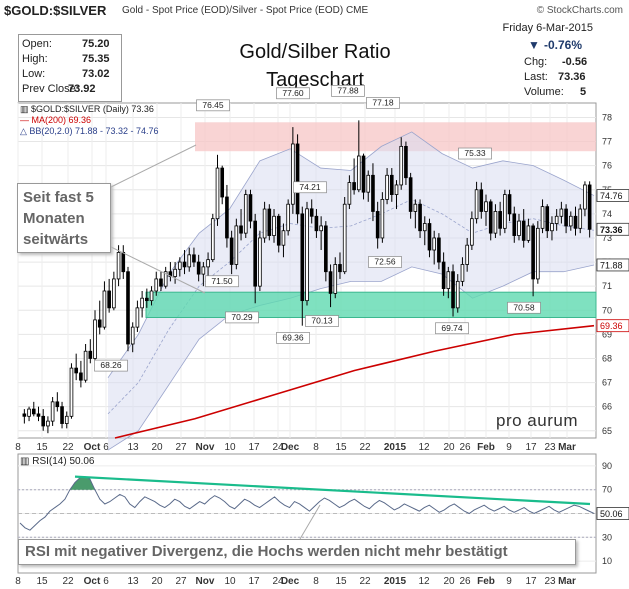  I want to click on down-arrow-icon: ▼, so click(534, 45).